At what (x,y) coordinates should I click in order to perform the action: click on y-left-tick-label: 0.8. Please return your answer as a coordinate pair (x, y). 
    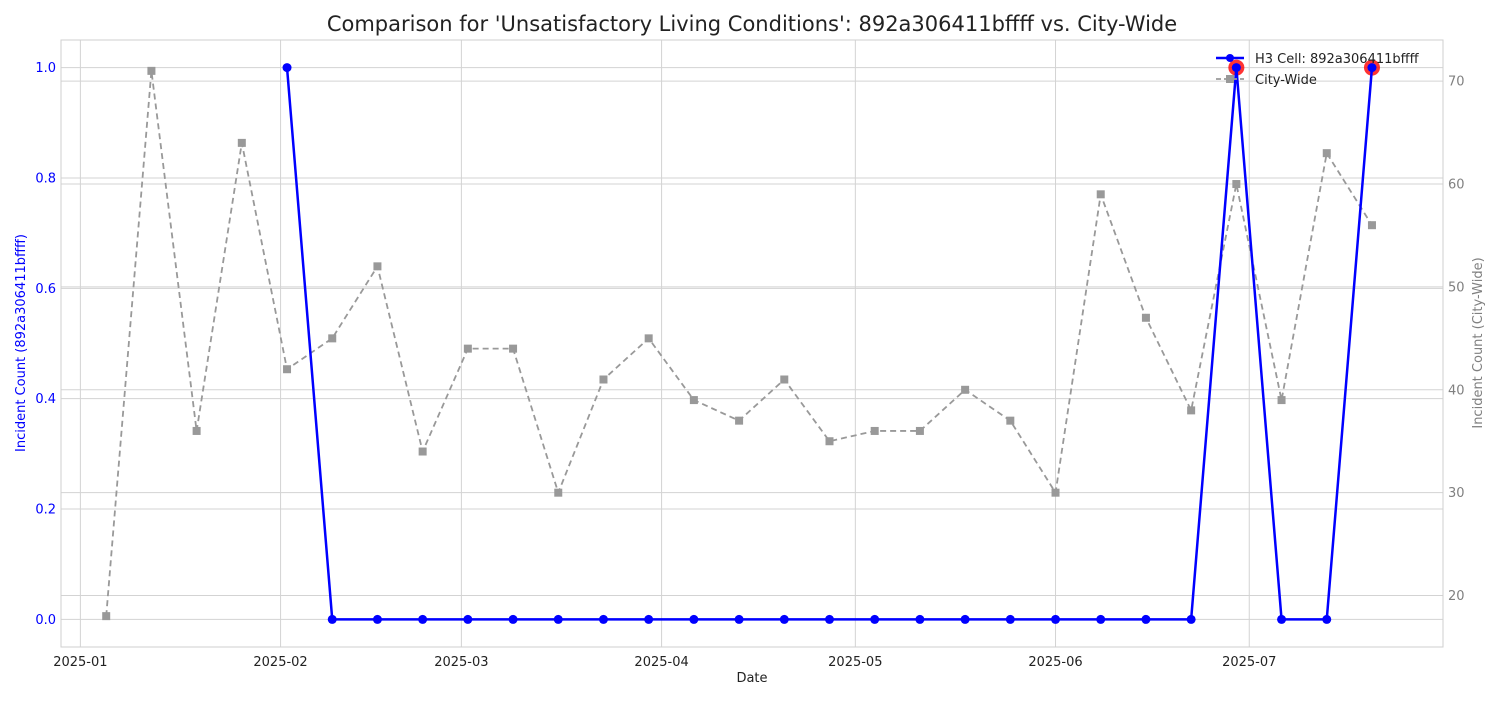
    Looking at the image, I should click on (45, 178).